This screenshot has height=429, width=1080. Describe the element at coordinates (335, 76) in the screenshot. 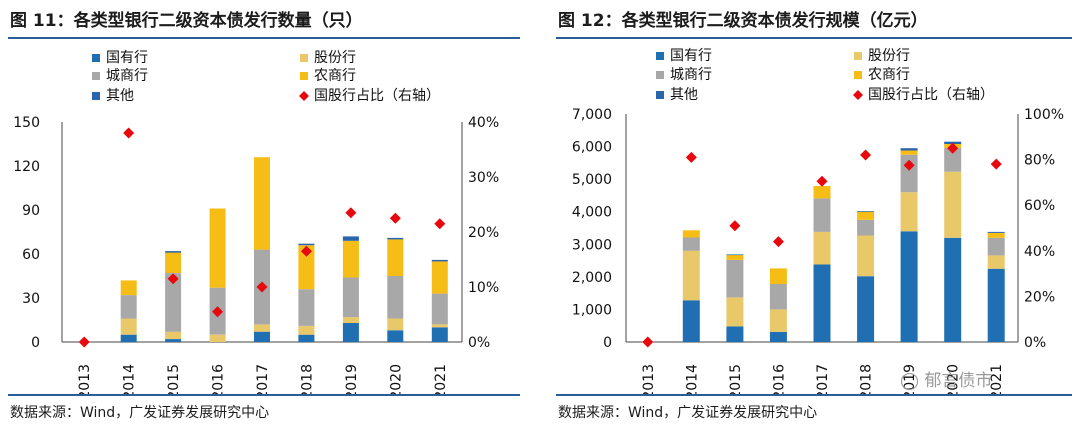

I see `legend-label: 农商行` at that location.